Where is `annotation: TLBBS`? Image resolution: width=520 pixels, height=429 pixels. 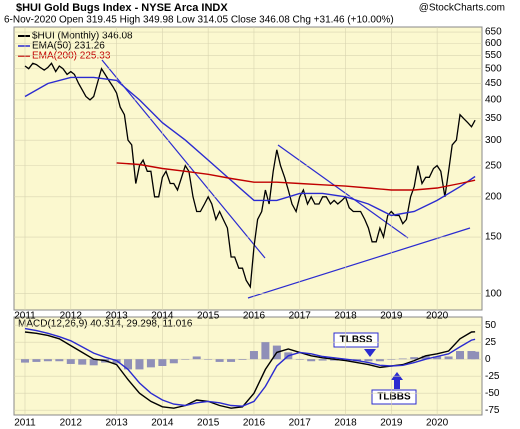 annotation: TLBBS is located at coordinates (394, 397).